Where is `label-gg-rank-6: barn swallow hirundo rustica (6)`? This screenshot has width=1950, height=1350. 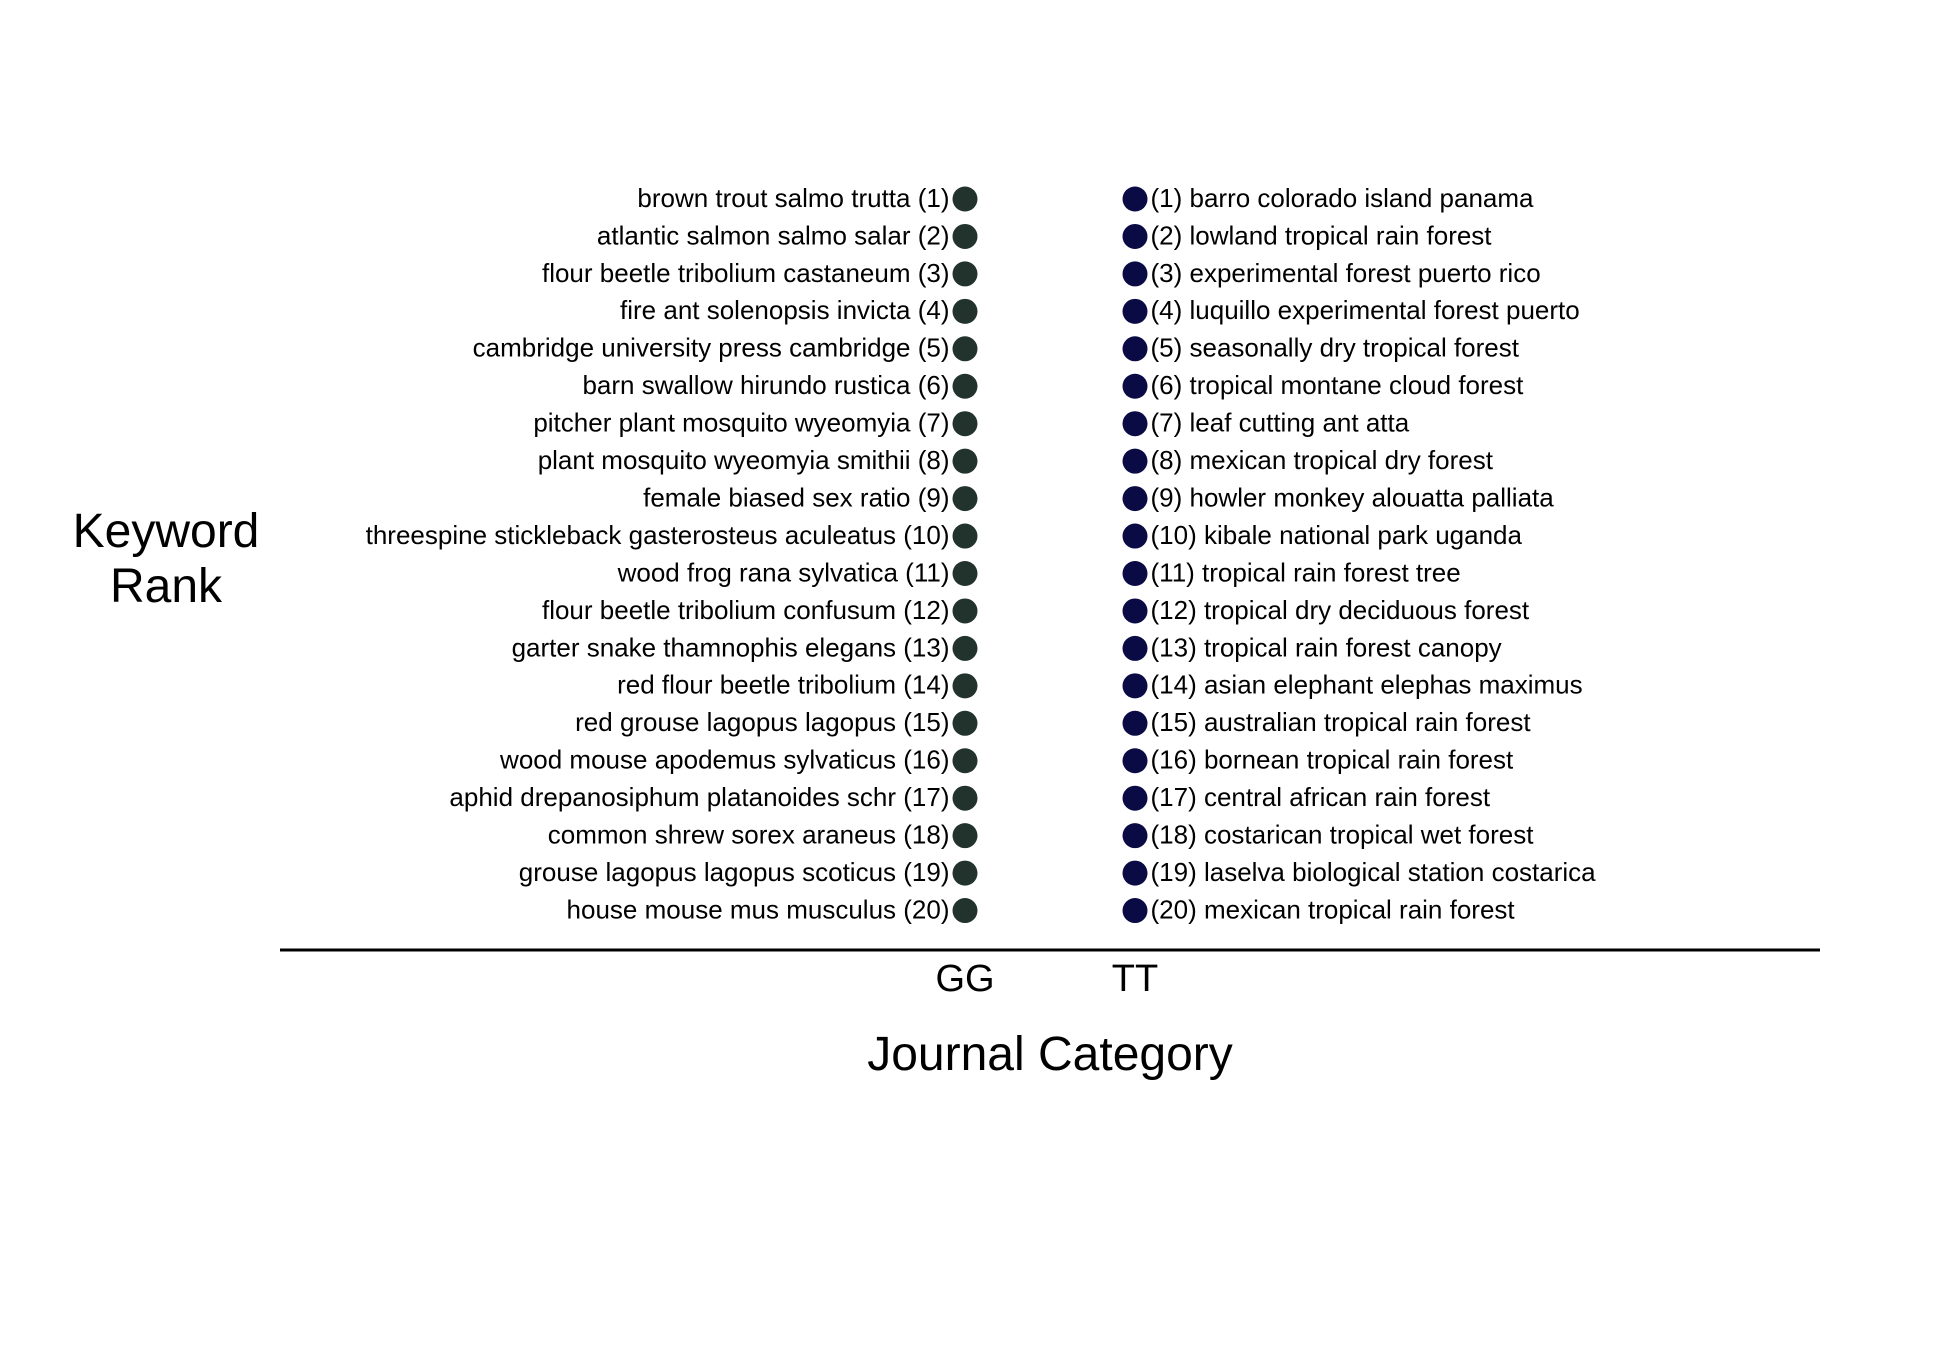
label-gg-rank-6: barn swallow hirundo rustica (6) is located at coordinates (765, 385).